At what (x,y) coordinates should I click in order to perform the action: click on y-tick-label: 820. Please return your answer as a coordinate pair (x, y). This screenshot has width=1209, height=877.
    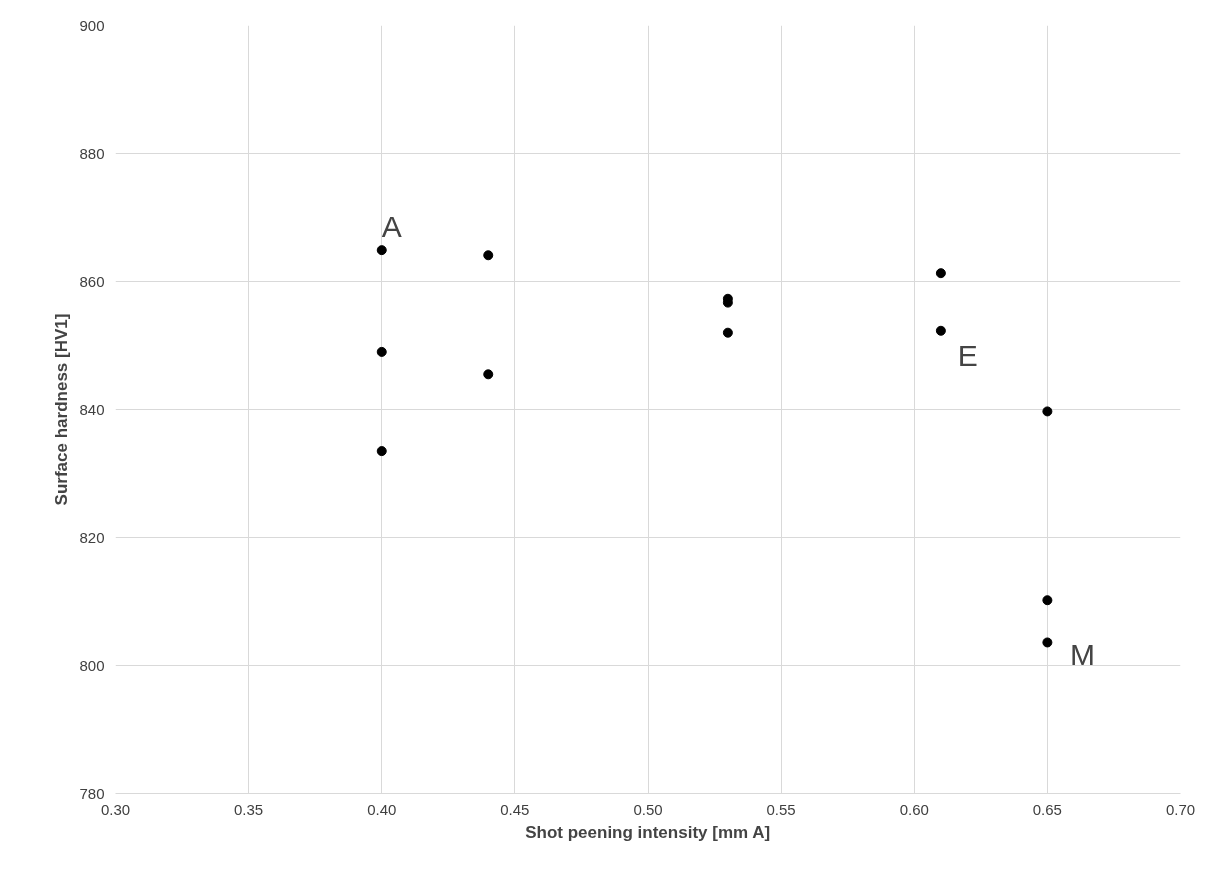
    Looking at the image, I should click on (92, 537).